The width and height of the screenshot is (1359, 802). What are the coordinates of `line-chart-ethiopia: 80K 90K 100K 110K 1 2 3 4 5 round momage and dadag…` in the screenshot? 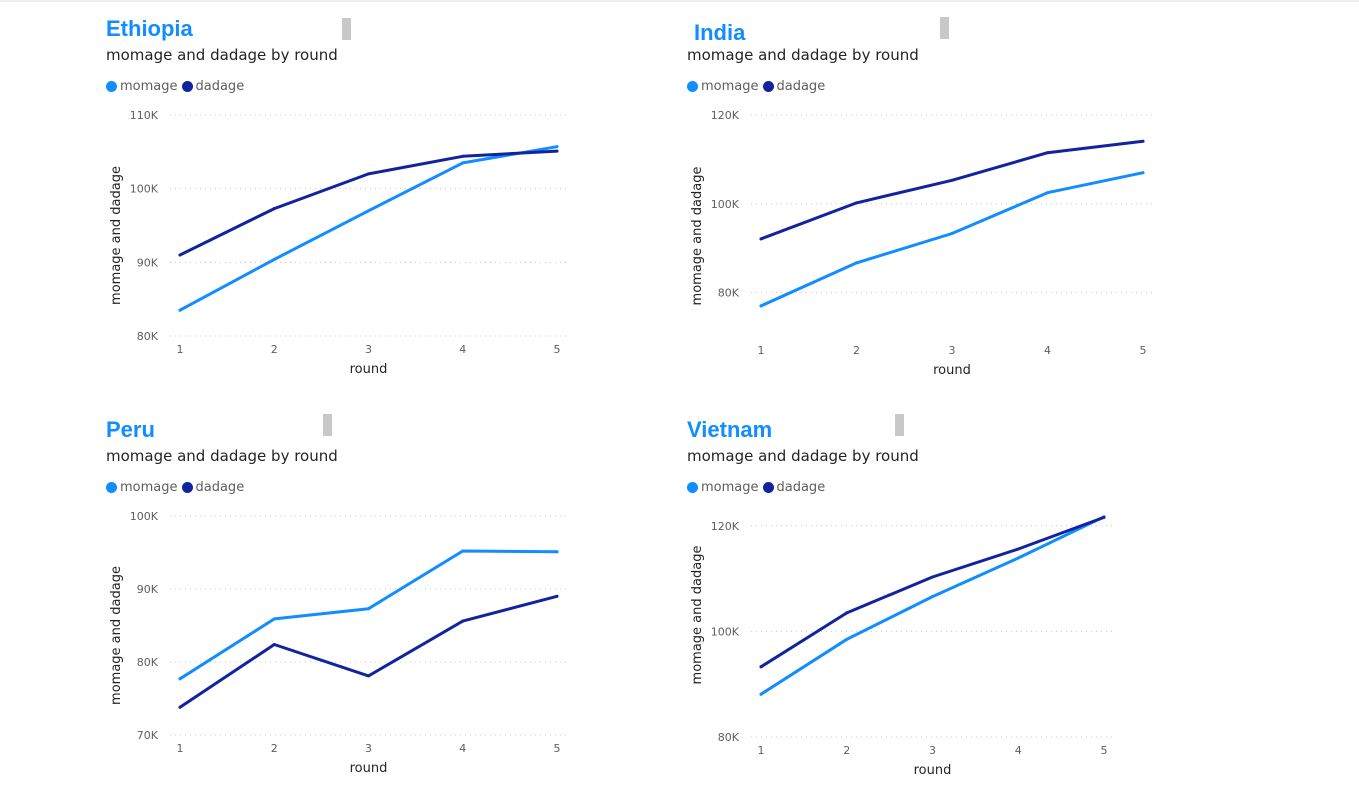 It's located at (338, 243).